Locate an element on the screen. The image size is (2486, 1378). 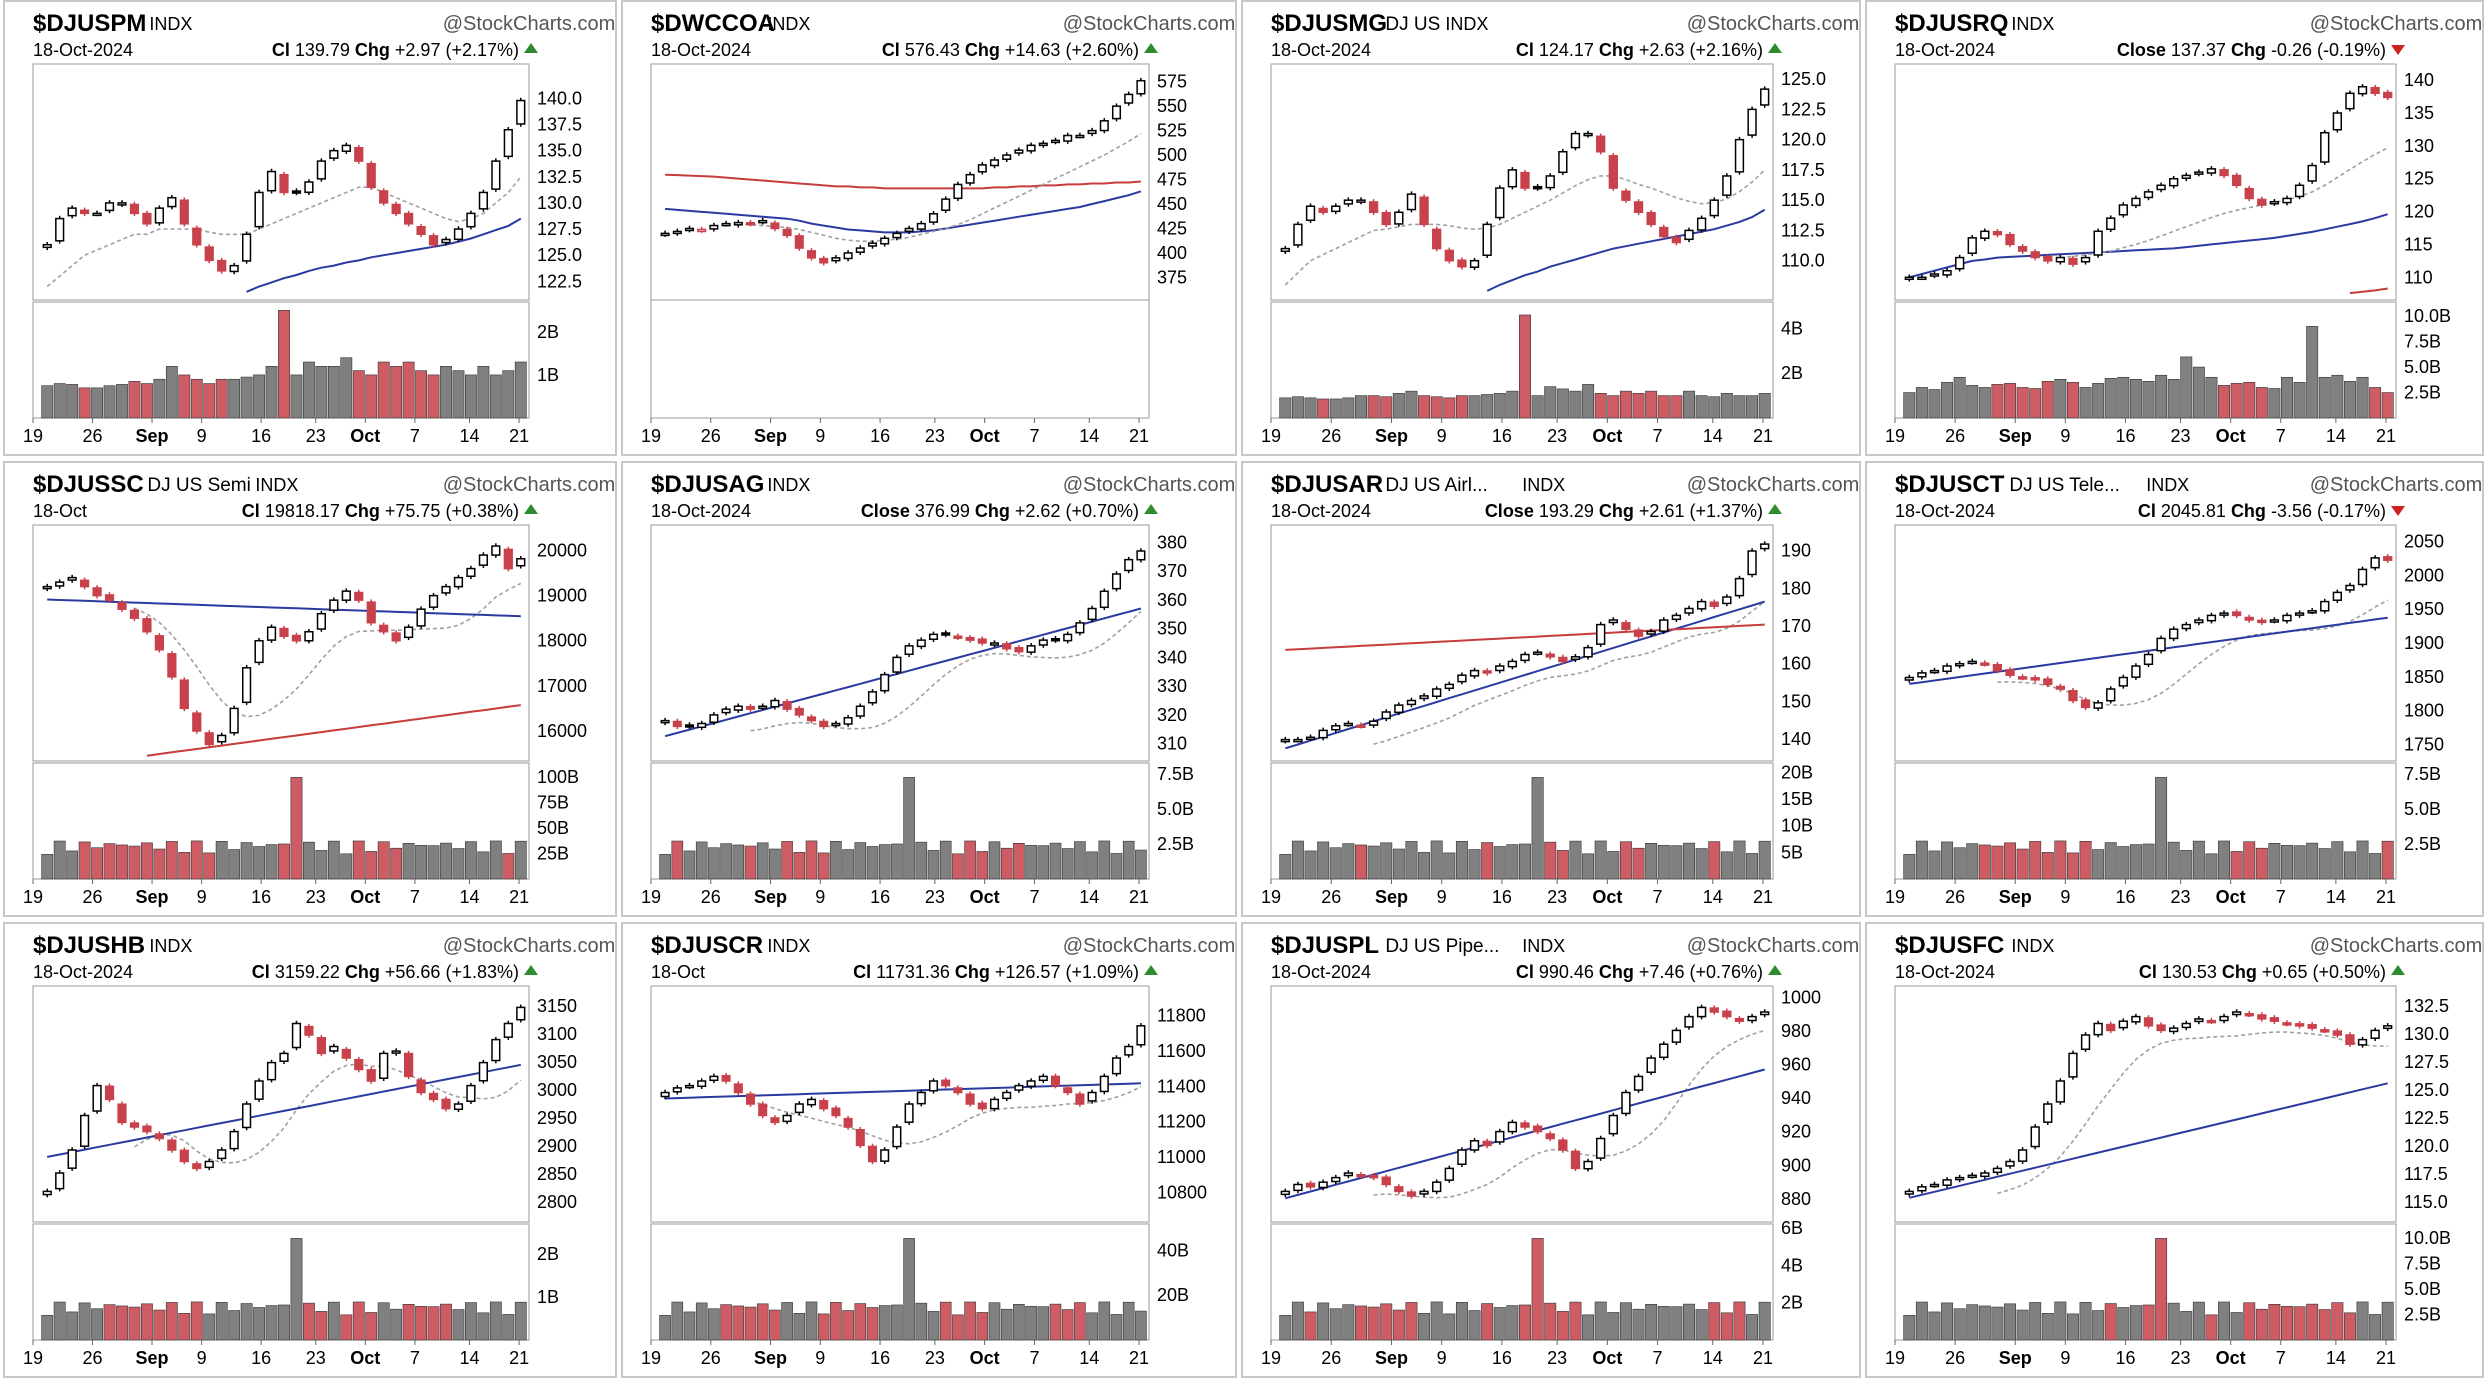
x-tick-label: 9 is located at coordinates (1442, 897).